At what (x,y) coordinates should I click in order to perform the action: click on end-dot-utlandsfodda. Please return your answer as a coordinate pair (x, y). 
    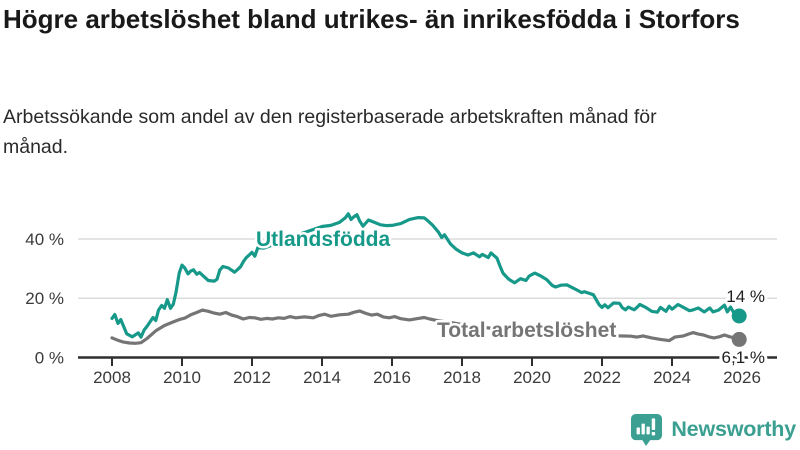
    Looking at the image, I should click on (739, 316).